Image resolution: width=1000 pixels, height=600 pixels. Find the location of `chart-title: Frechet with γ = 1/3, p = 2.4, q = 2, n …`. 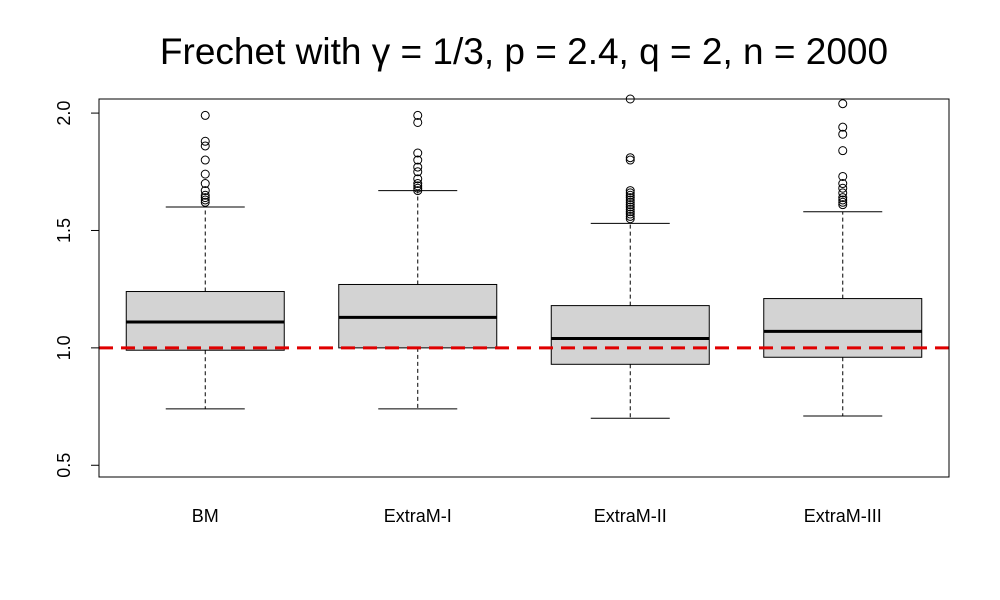

chart-title: Frechet with γ = 1/3, p = 2.4, q = 2, n … is located at coordinates (524, 51).